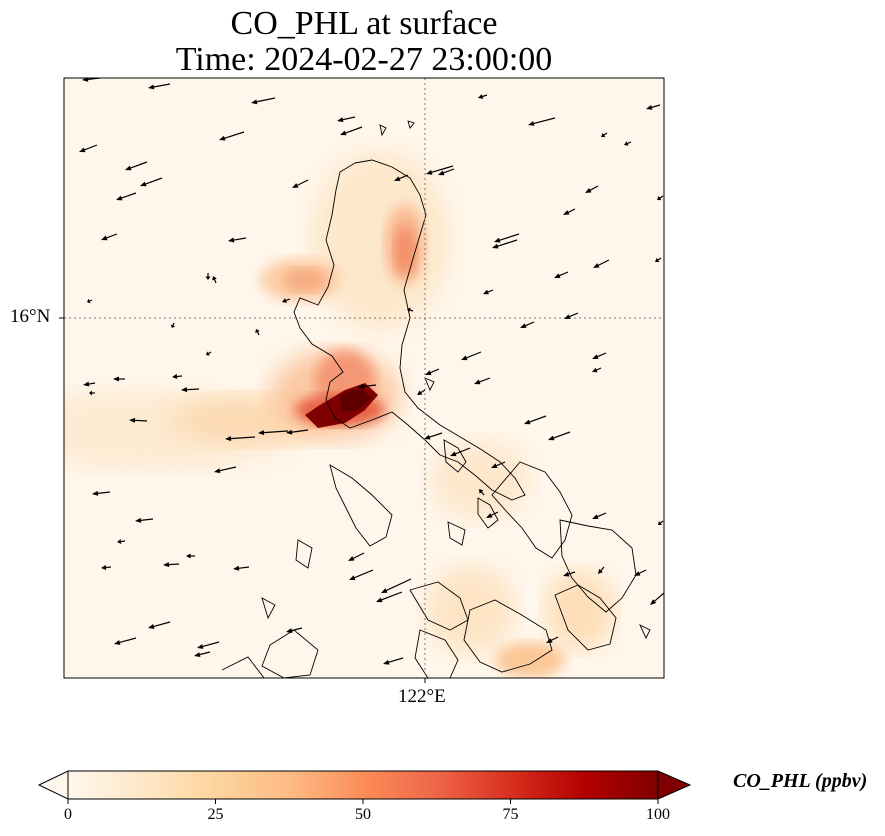  I want to click on colorbar-tick-1: 25, so click(215, 814).